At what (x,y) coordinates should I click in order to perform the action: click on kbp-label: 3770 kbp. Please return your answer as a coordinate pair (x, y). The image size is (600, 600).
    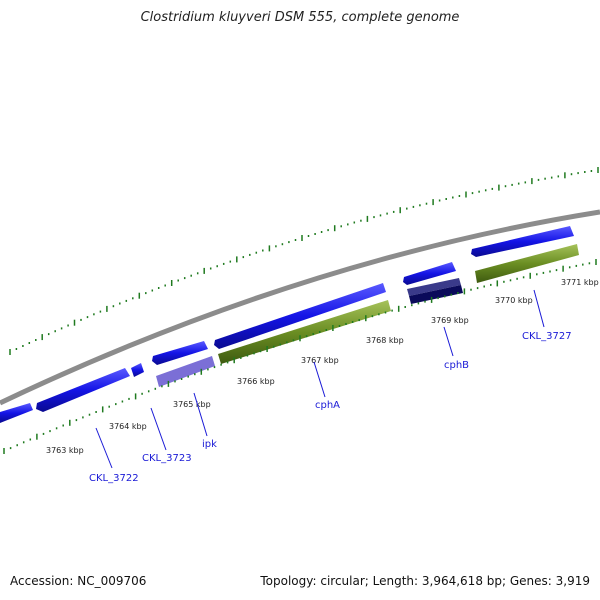
    Looking at the image, I should click on (514, 300).